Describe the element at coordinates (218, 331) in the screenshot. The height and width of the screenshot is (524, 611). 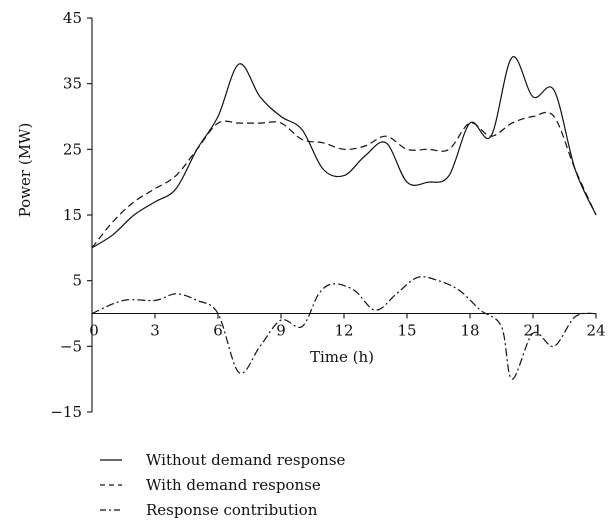
I see `x-tick-label: 6` at that location.